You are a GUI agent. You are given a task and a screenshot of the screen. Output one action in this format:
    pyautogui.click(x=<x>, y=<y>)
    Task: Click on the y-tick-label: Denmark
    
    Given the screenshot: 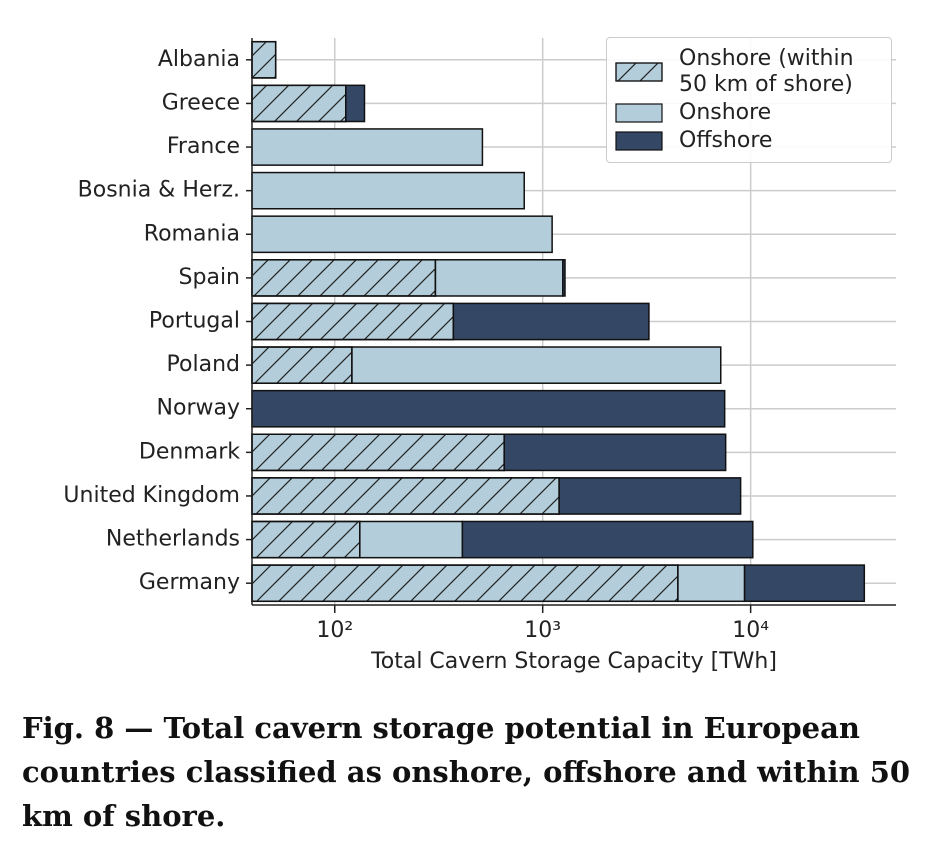 What is the action you would take?
    pyautogui.click(x=189, y=451)
    